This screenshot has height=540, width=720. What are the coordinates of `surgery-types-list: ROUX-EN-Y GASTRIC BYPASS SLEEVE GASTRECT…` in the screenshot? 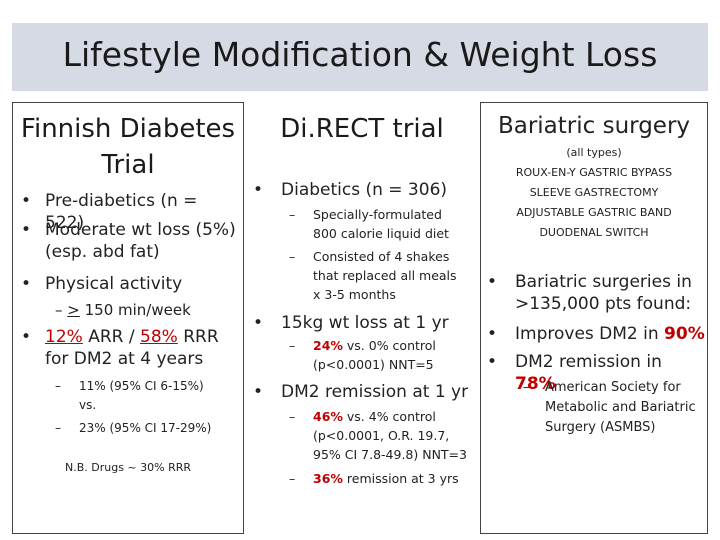 It's located at (594, 203).